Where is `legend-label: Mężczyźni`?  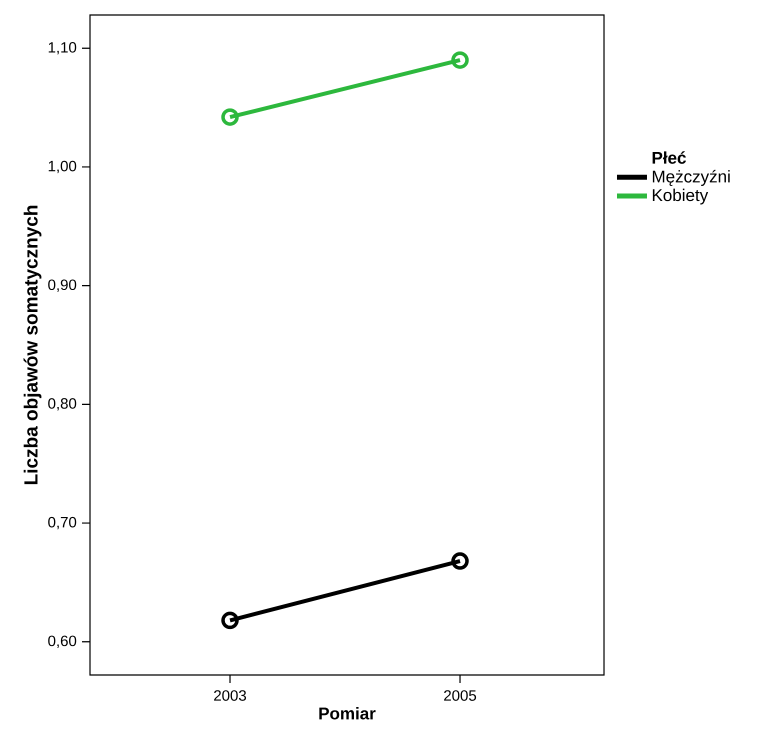
legend-label: Mężczyźni is located at coordinates (691, 178).